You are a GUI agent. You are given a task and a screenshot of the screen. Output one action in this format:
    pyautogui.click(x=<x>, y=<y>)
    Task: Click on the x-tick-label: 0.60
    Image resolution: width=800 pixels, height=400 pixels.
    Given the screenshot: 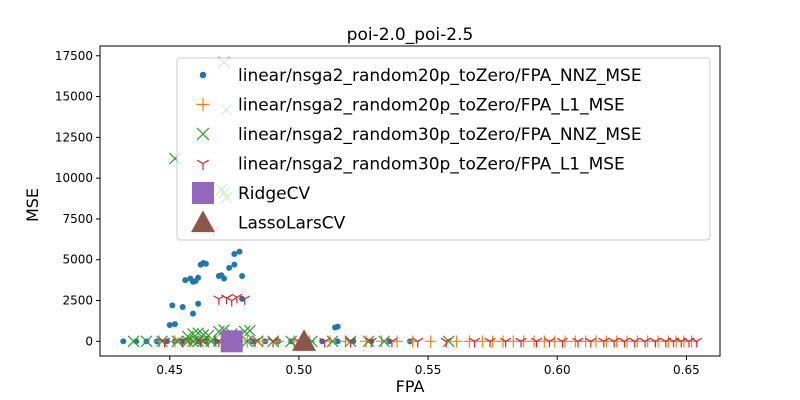 What is the action you would take?
    pyautogui.click(x=557, y=370)
    